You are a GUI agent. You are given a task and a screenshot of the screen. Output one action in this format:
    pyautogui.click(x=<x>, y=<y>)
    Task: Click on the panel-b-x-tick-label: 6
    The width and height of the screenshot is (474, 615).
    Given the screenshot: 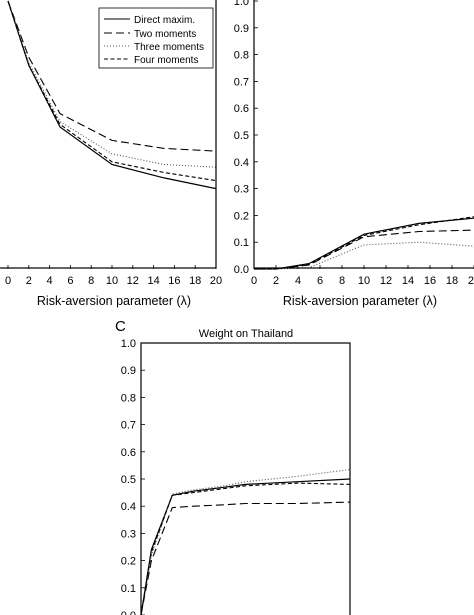 What is the action you would take?
    pyautogui.click(x=320, y=281)
    